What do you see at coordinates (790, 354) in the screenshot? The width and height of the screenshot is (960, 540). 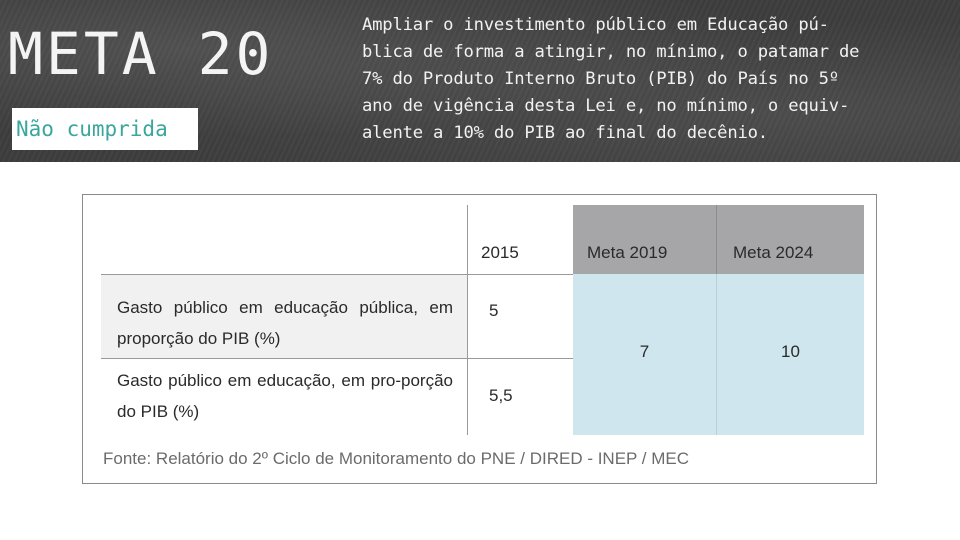 I see `meta-2024-value: 10` at bounding box center [790, 354].